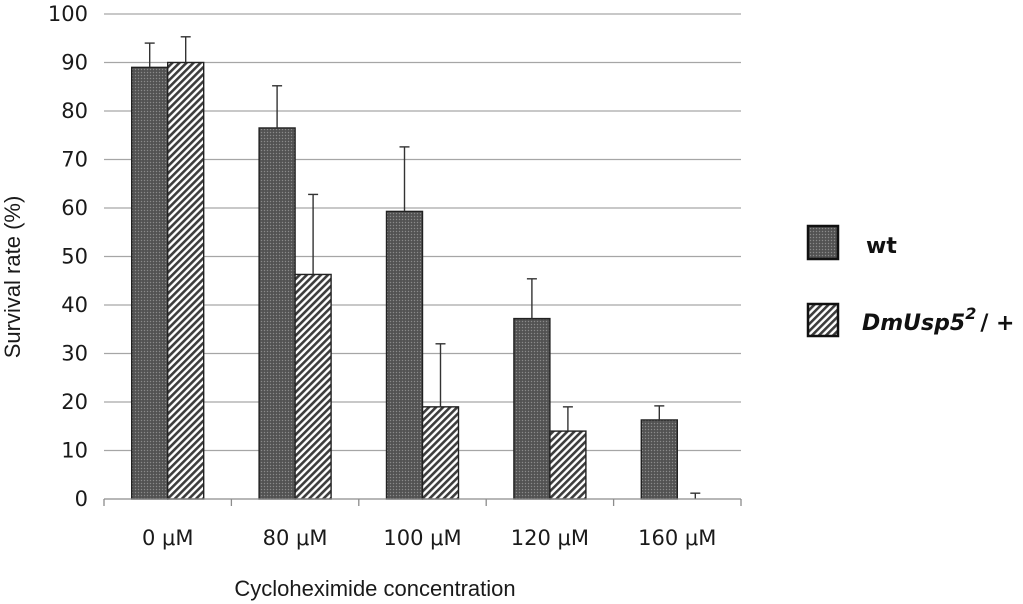 The height and width of the screenshot is (604, 1023). I want to click on legend-swatch-wt, so click(823, 242).